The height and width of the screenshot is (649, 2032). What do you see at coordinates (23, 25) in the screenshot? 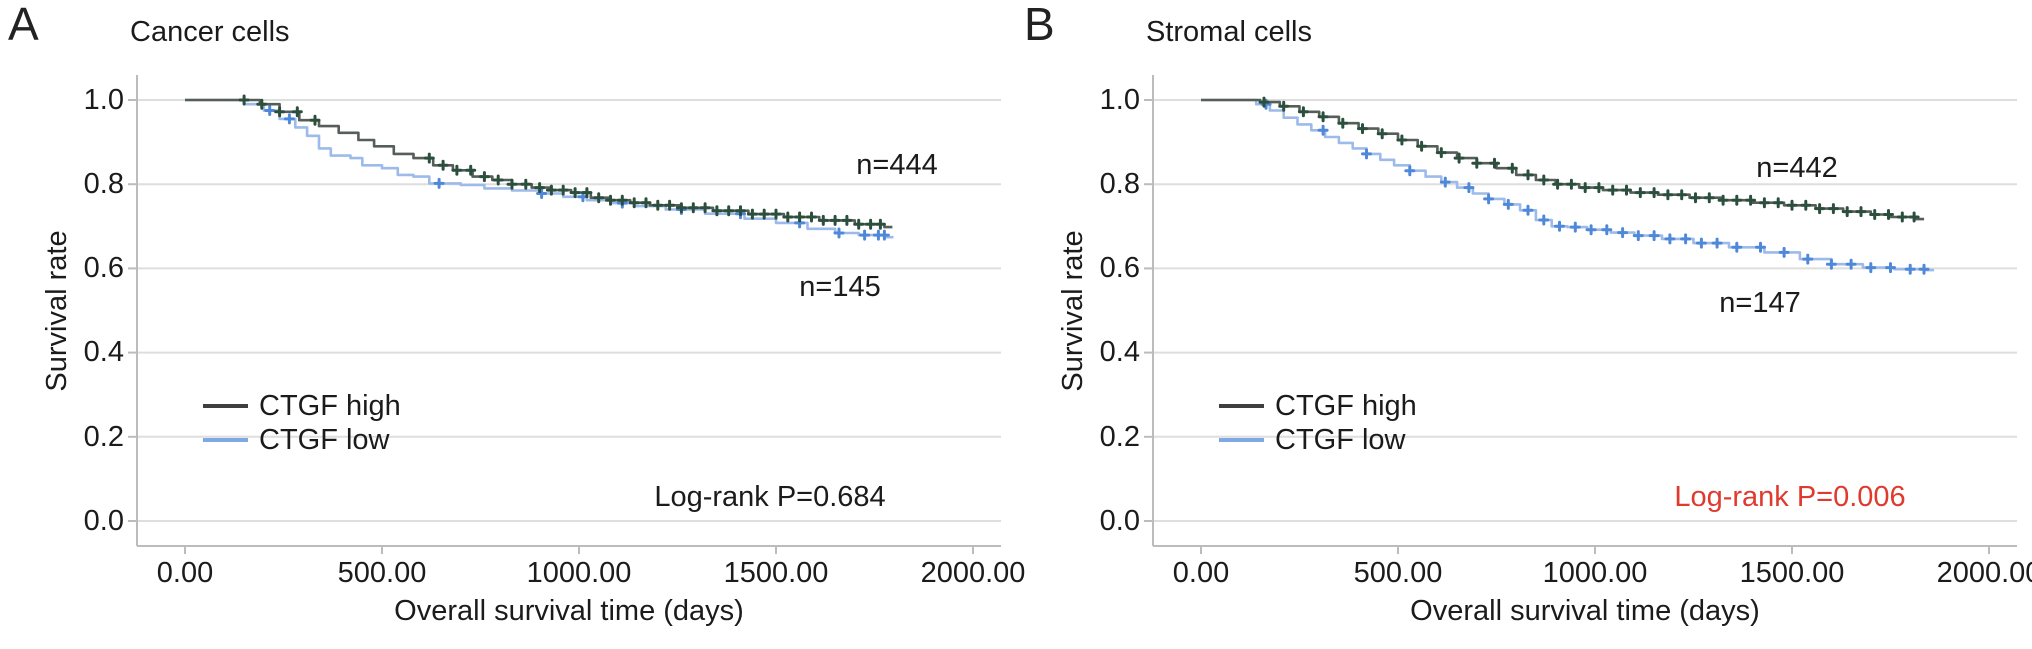
I see `panel-letter: A` at bounding box center [23, 25].